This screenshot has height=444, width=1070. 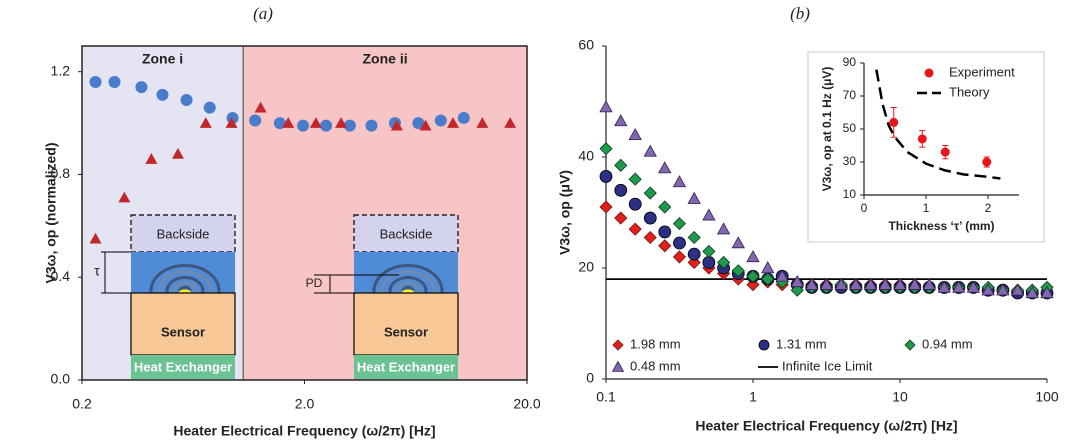 I want to click on legend-label: 1.31 mm, so click(x=801, y=343).